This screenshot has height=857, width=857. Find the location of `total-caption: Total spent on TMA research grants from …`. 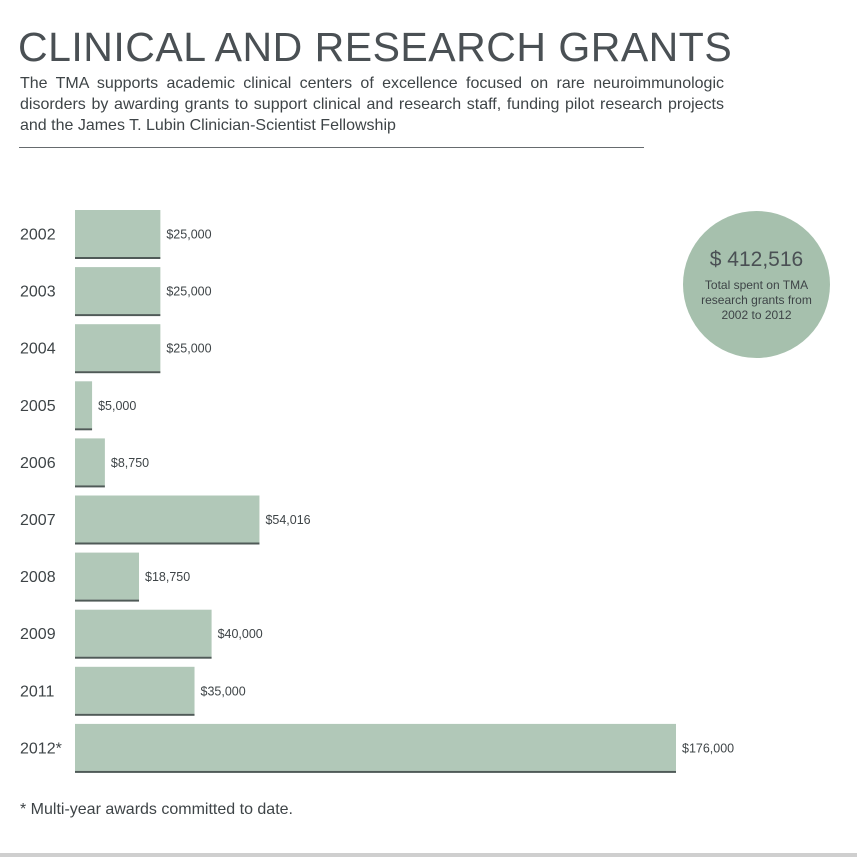

total-caption: Total spent on TMA research grants from … is located at coordinates (756, 300).